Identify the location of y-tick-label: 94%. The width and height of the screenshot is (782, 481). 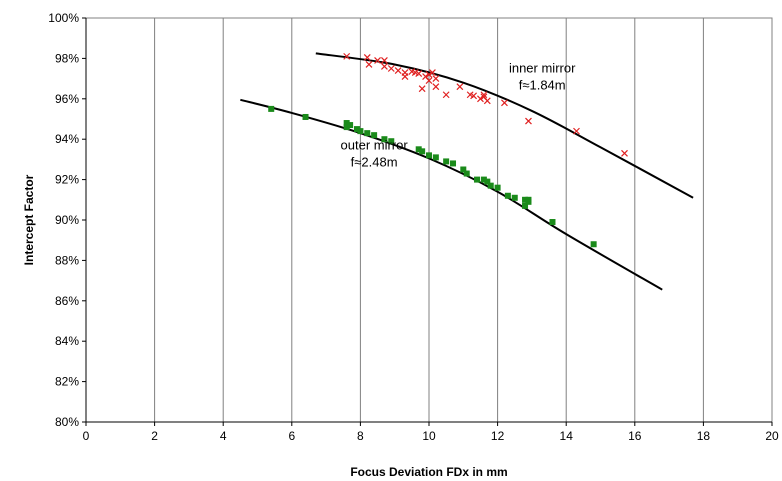
(67, 139).